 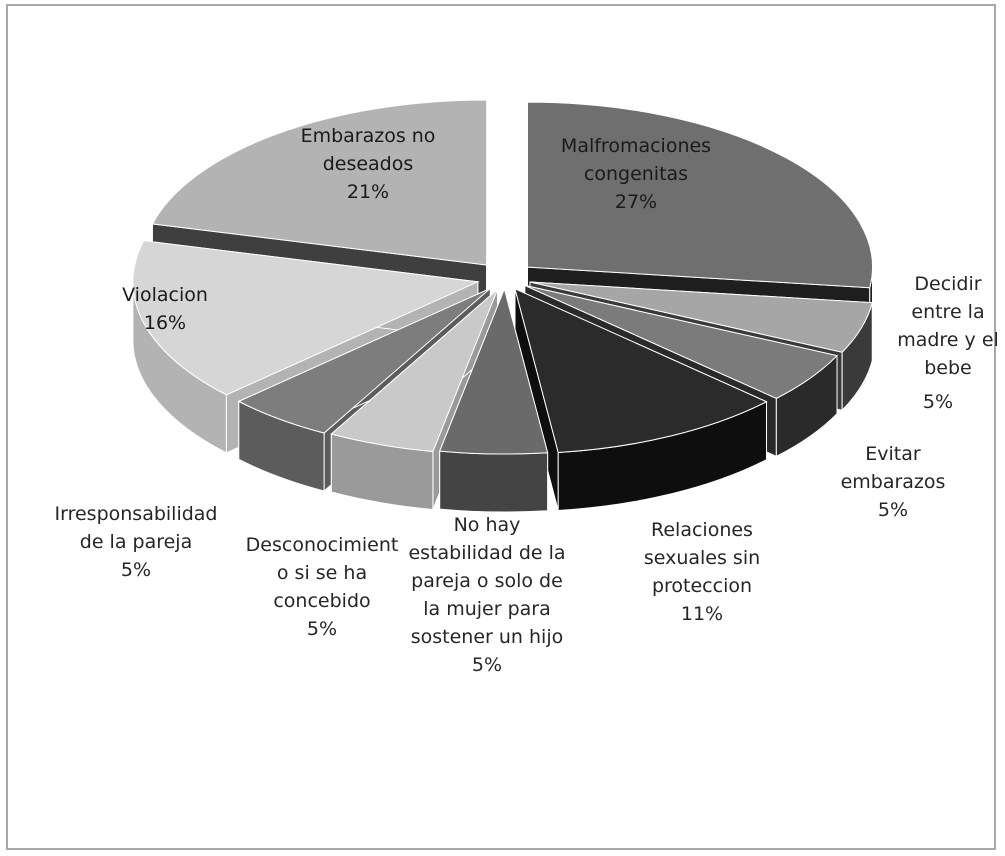 I want to click on slice-category-label: de la pareja, so click(x=136, y=542).